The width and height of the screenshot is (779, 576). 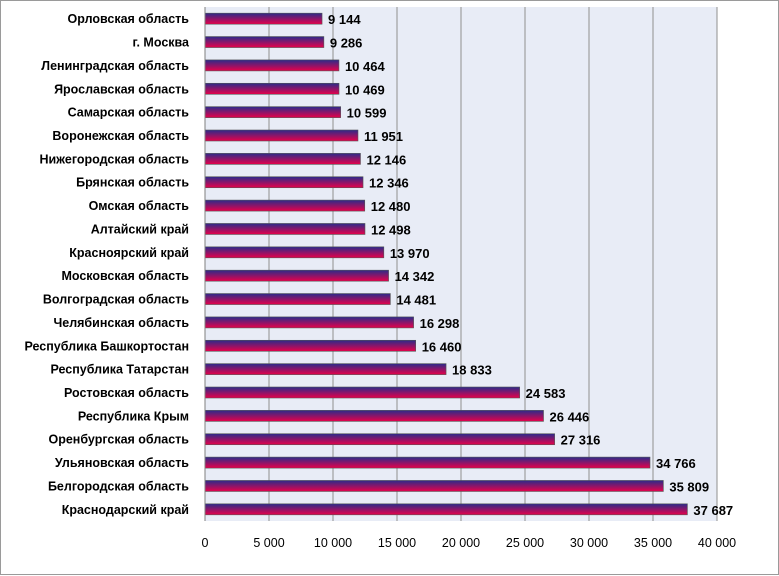 I want to click on category-label: Воронежская область, so click(x=120, y=136).